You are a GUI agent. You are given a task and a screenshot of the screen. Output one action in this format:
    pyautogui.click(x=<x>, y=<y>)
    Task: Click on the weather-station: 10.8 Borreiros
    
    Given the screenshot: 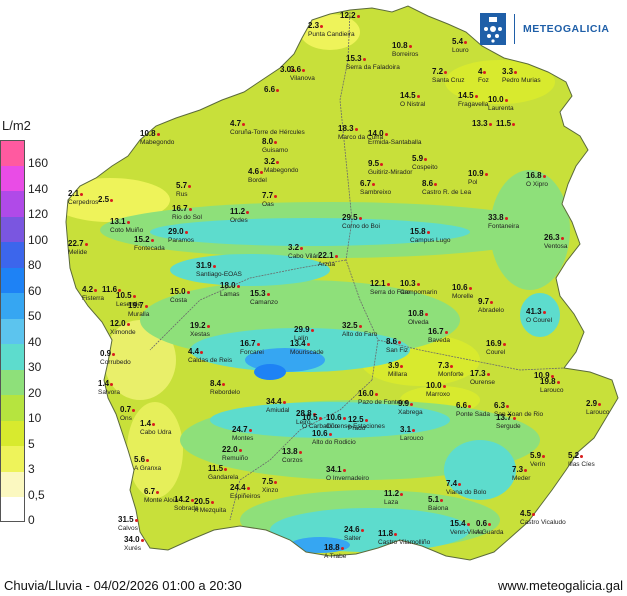 What is the action you would take?
    pyautogui.click(x=405, y=50)
    